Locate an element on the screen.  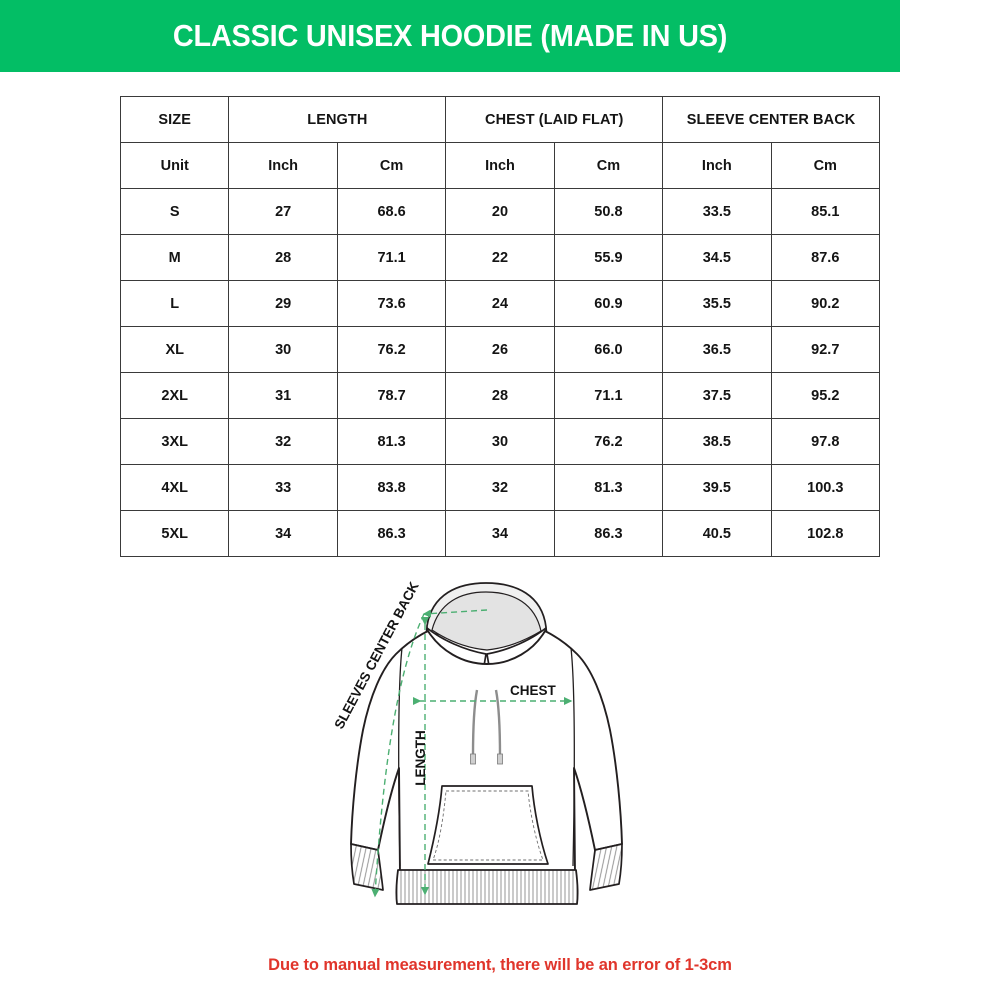
cell-size: S is located at coordinates (174, 211).